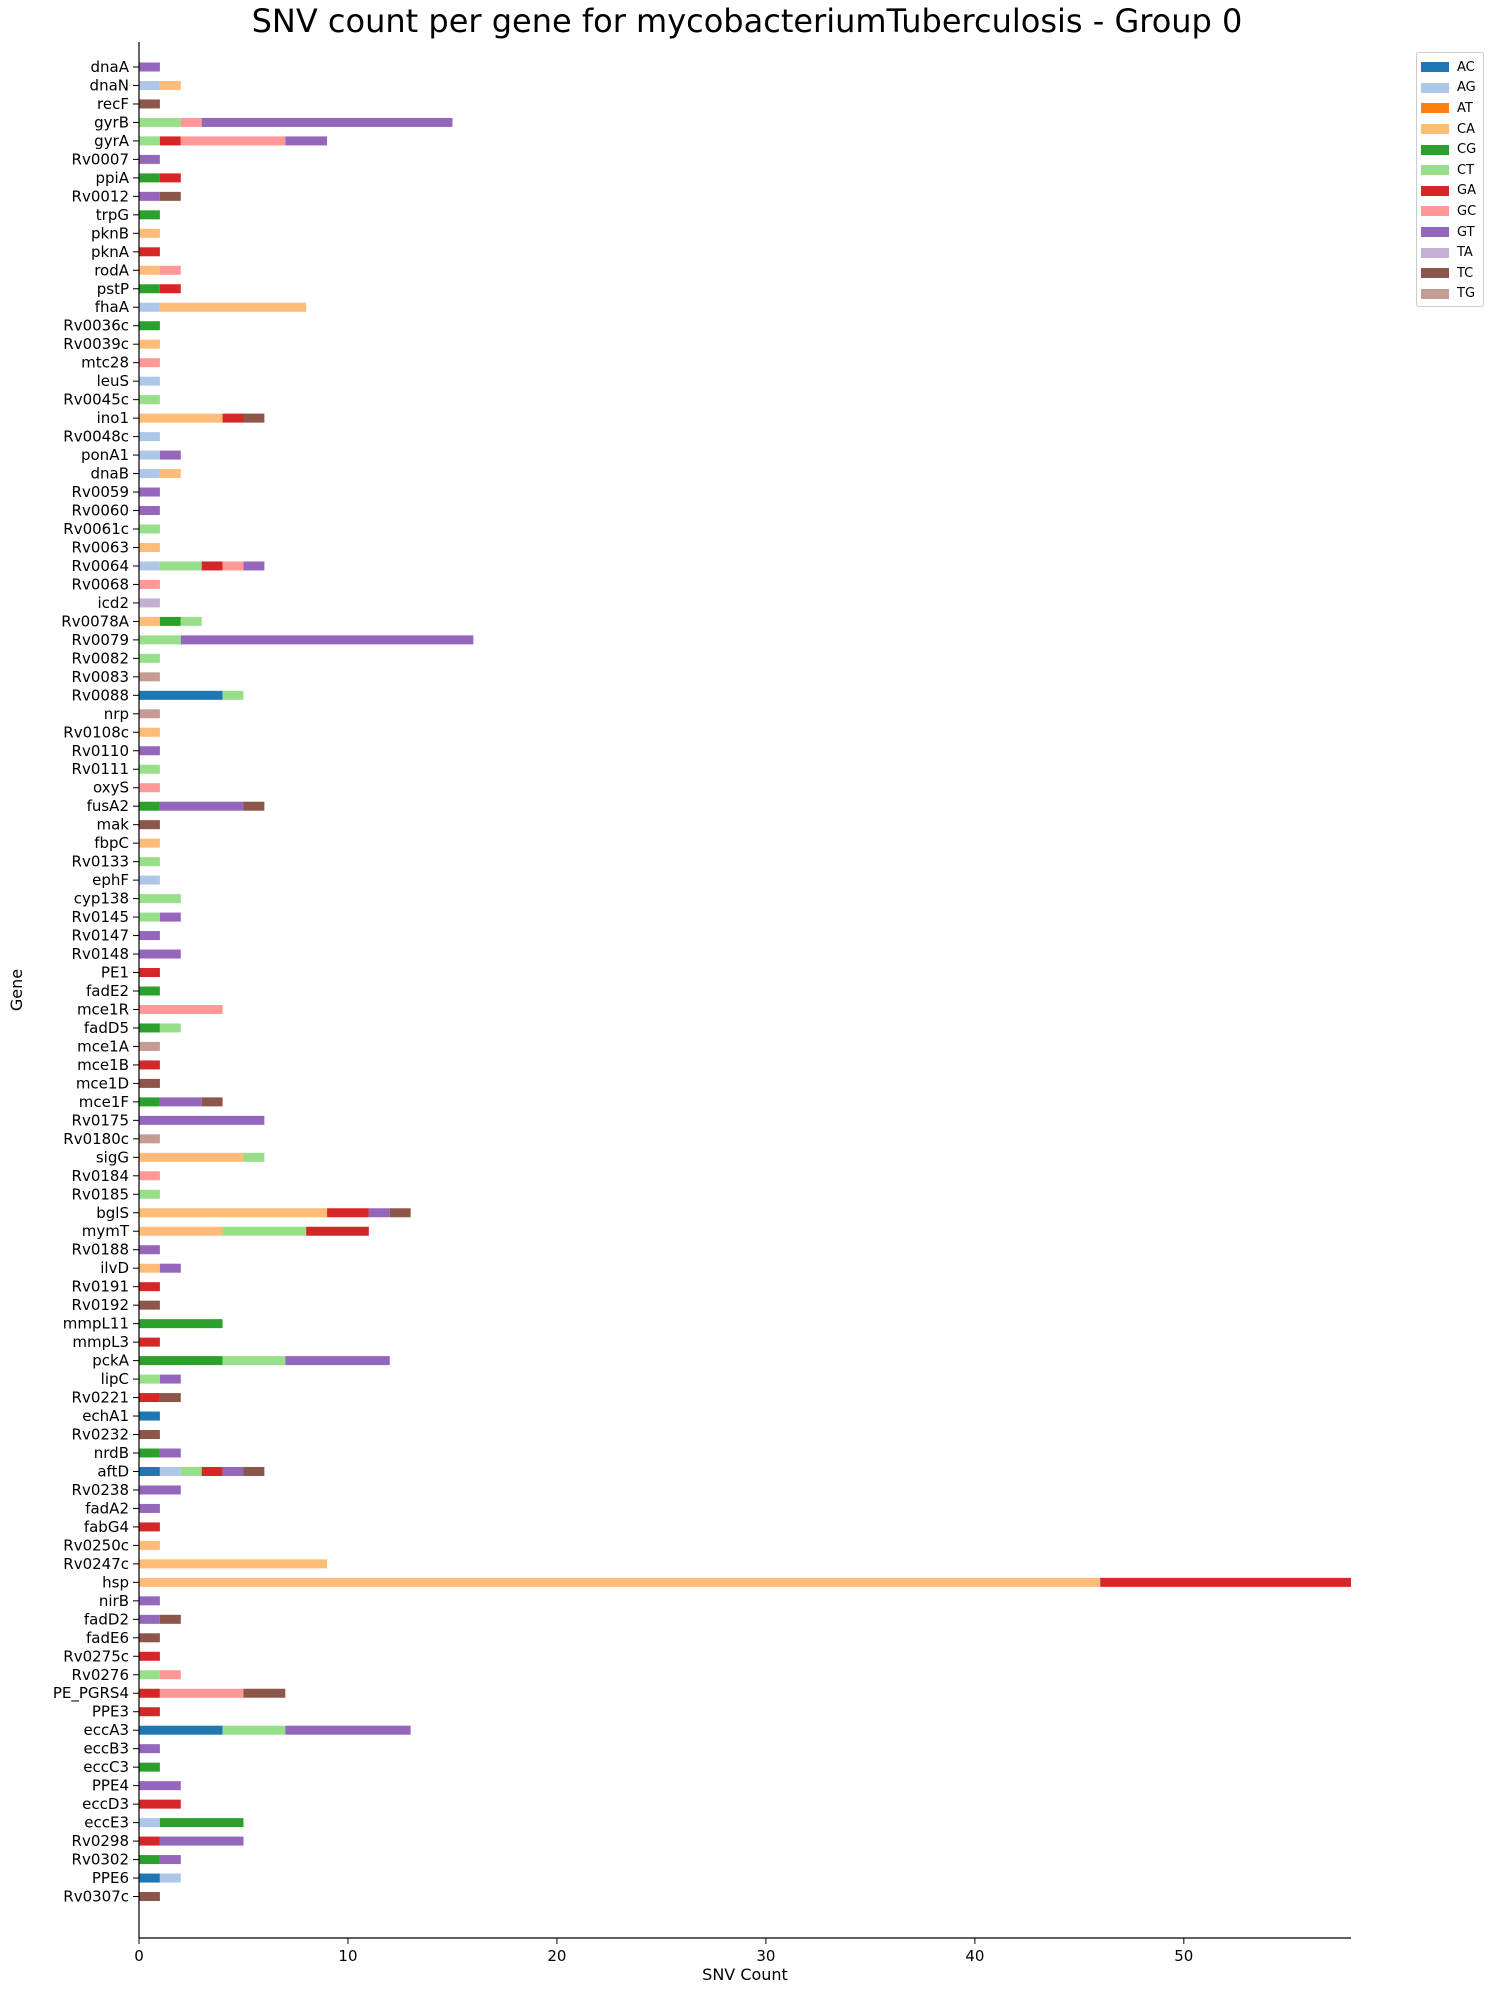 This screenshot has height=1992, width=1494. What do you see at coordinates (101, 899) in the screenshot?
I see `y-tick-label: cyp138` at bounding box center [101, 899].